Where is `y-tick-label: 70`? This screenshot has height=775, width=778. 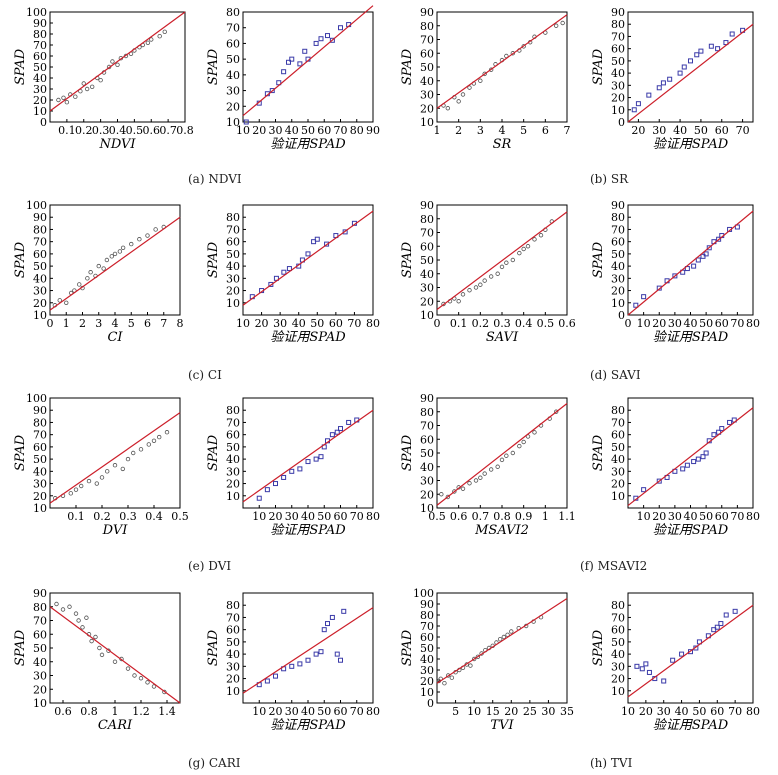
y-tick-label: 70 is located at coordinates (40, 45).